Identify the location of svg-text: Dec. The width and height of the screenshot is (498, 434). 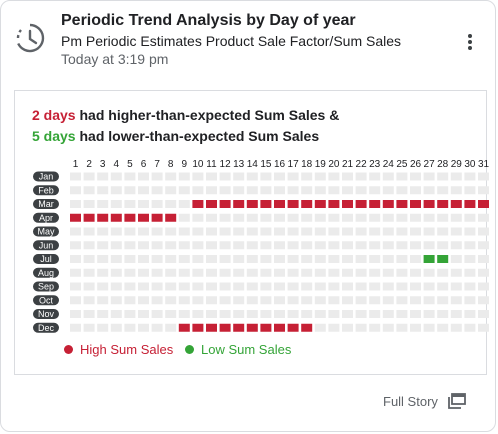
(46, 328).